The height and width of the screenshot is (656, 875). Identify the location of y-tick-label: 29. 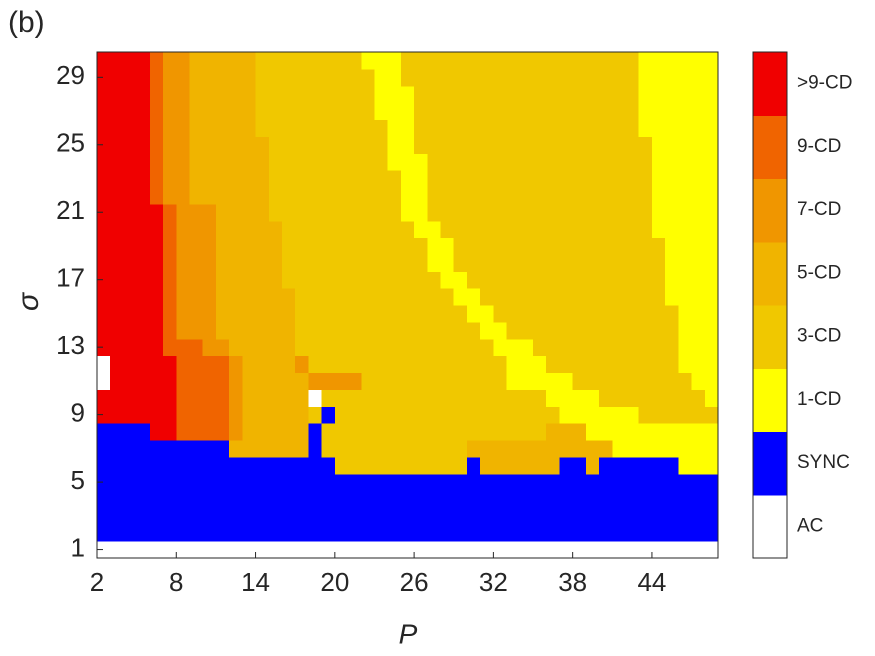
(70, 75).